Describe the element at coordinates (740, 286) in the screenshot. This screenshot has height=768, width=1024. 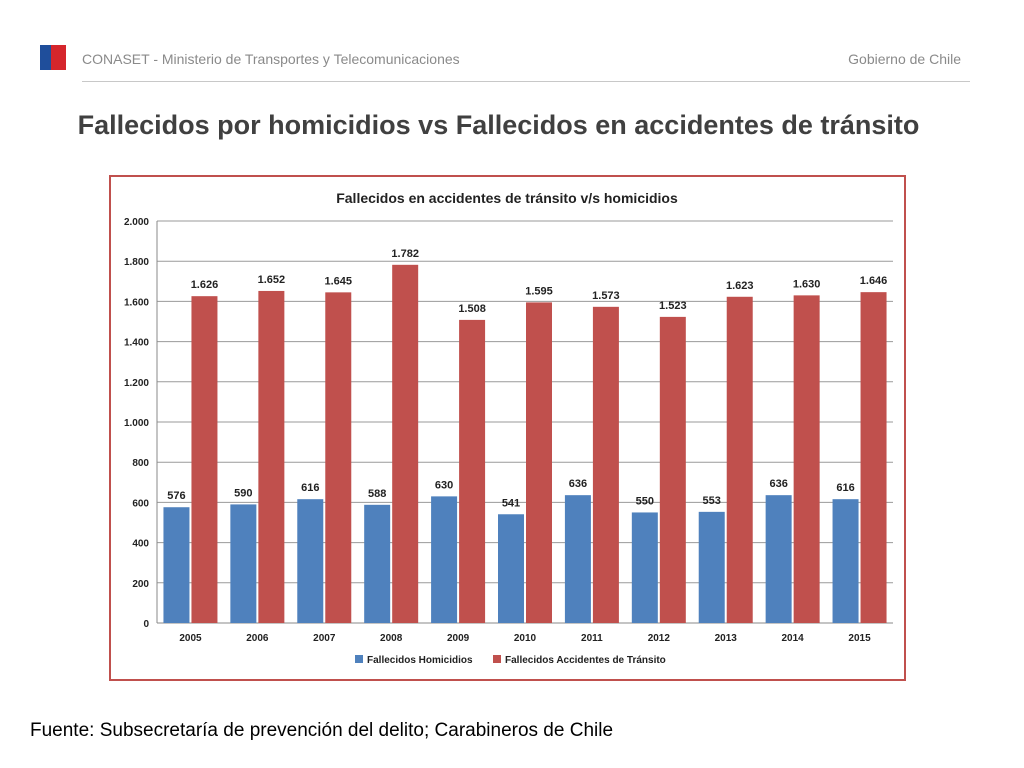
I see `data-label: 1.623` at that location.